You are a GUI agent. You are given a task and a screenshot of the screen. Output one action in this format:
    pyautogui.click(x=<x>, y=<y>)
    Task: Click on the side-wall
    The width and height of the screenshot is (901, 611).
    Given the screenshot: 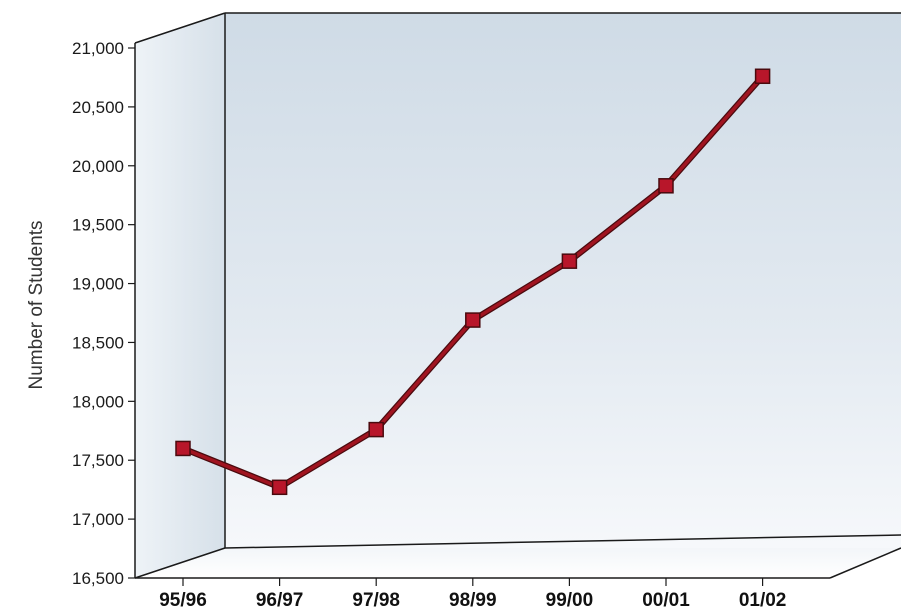 What is the action you would take?
    pyautogui.click(x=180, y=295)
    